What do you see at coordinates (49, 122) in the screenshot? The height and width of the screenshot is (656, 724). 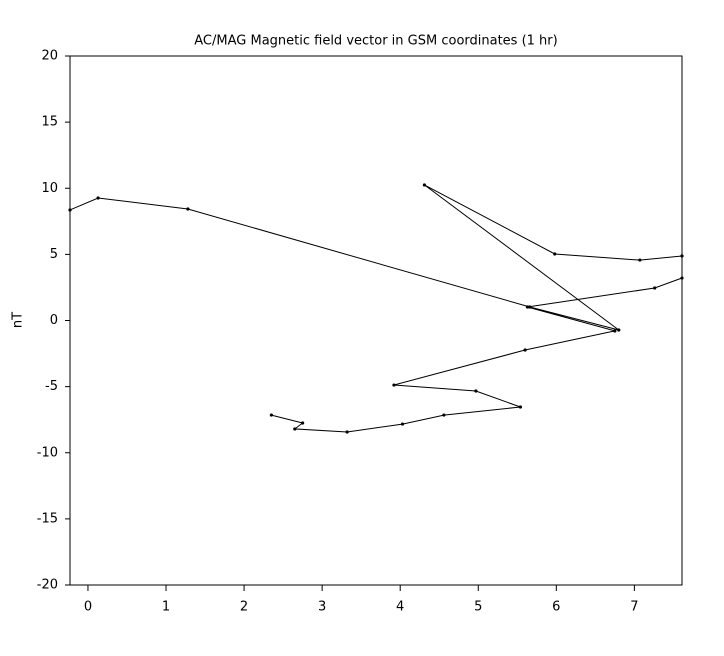 I see `y-tick-label: 15` at bounding box center [49, 122].